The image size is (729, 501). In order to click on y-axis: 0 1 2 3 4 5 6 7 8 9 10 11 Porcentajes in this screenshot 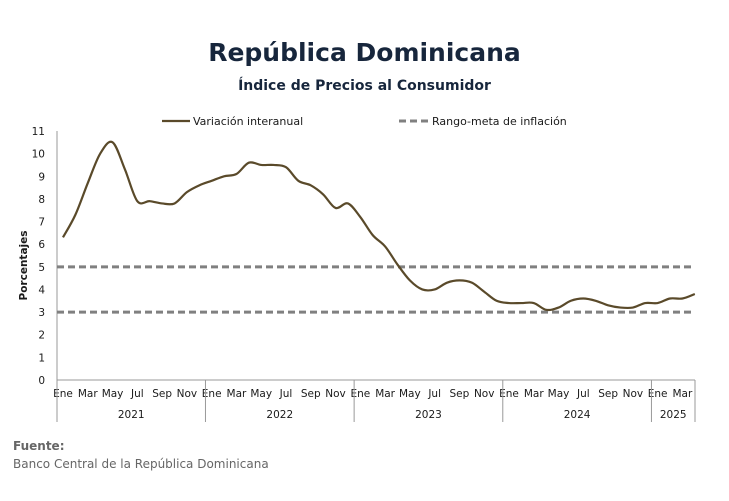, I will do `click(38, 256)`.